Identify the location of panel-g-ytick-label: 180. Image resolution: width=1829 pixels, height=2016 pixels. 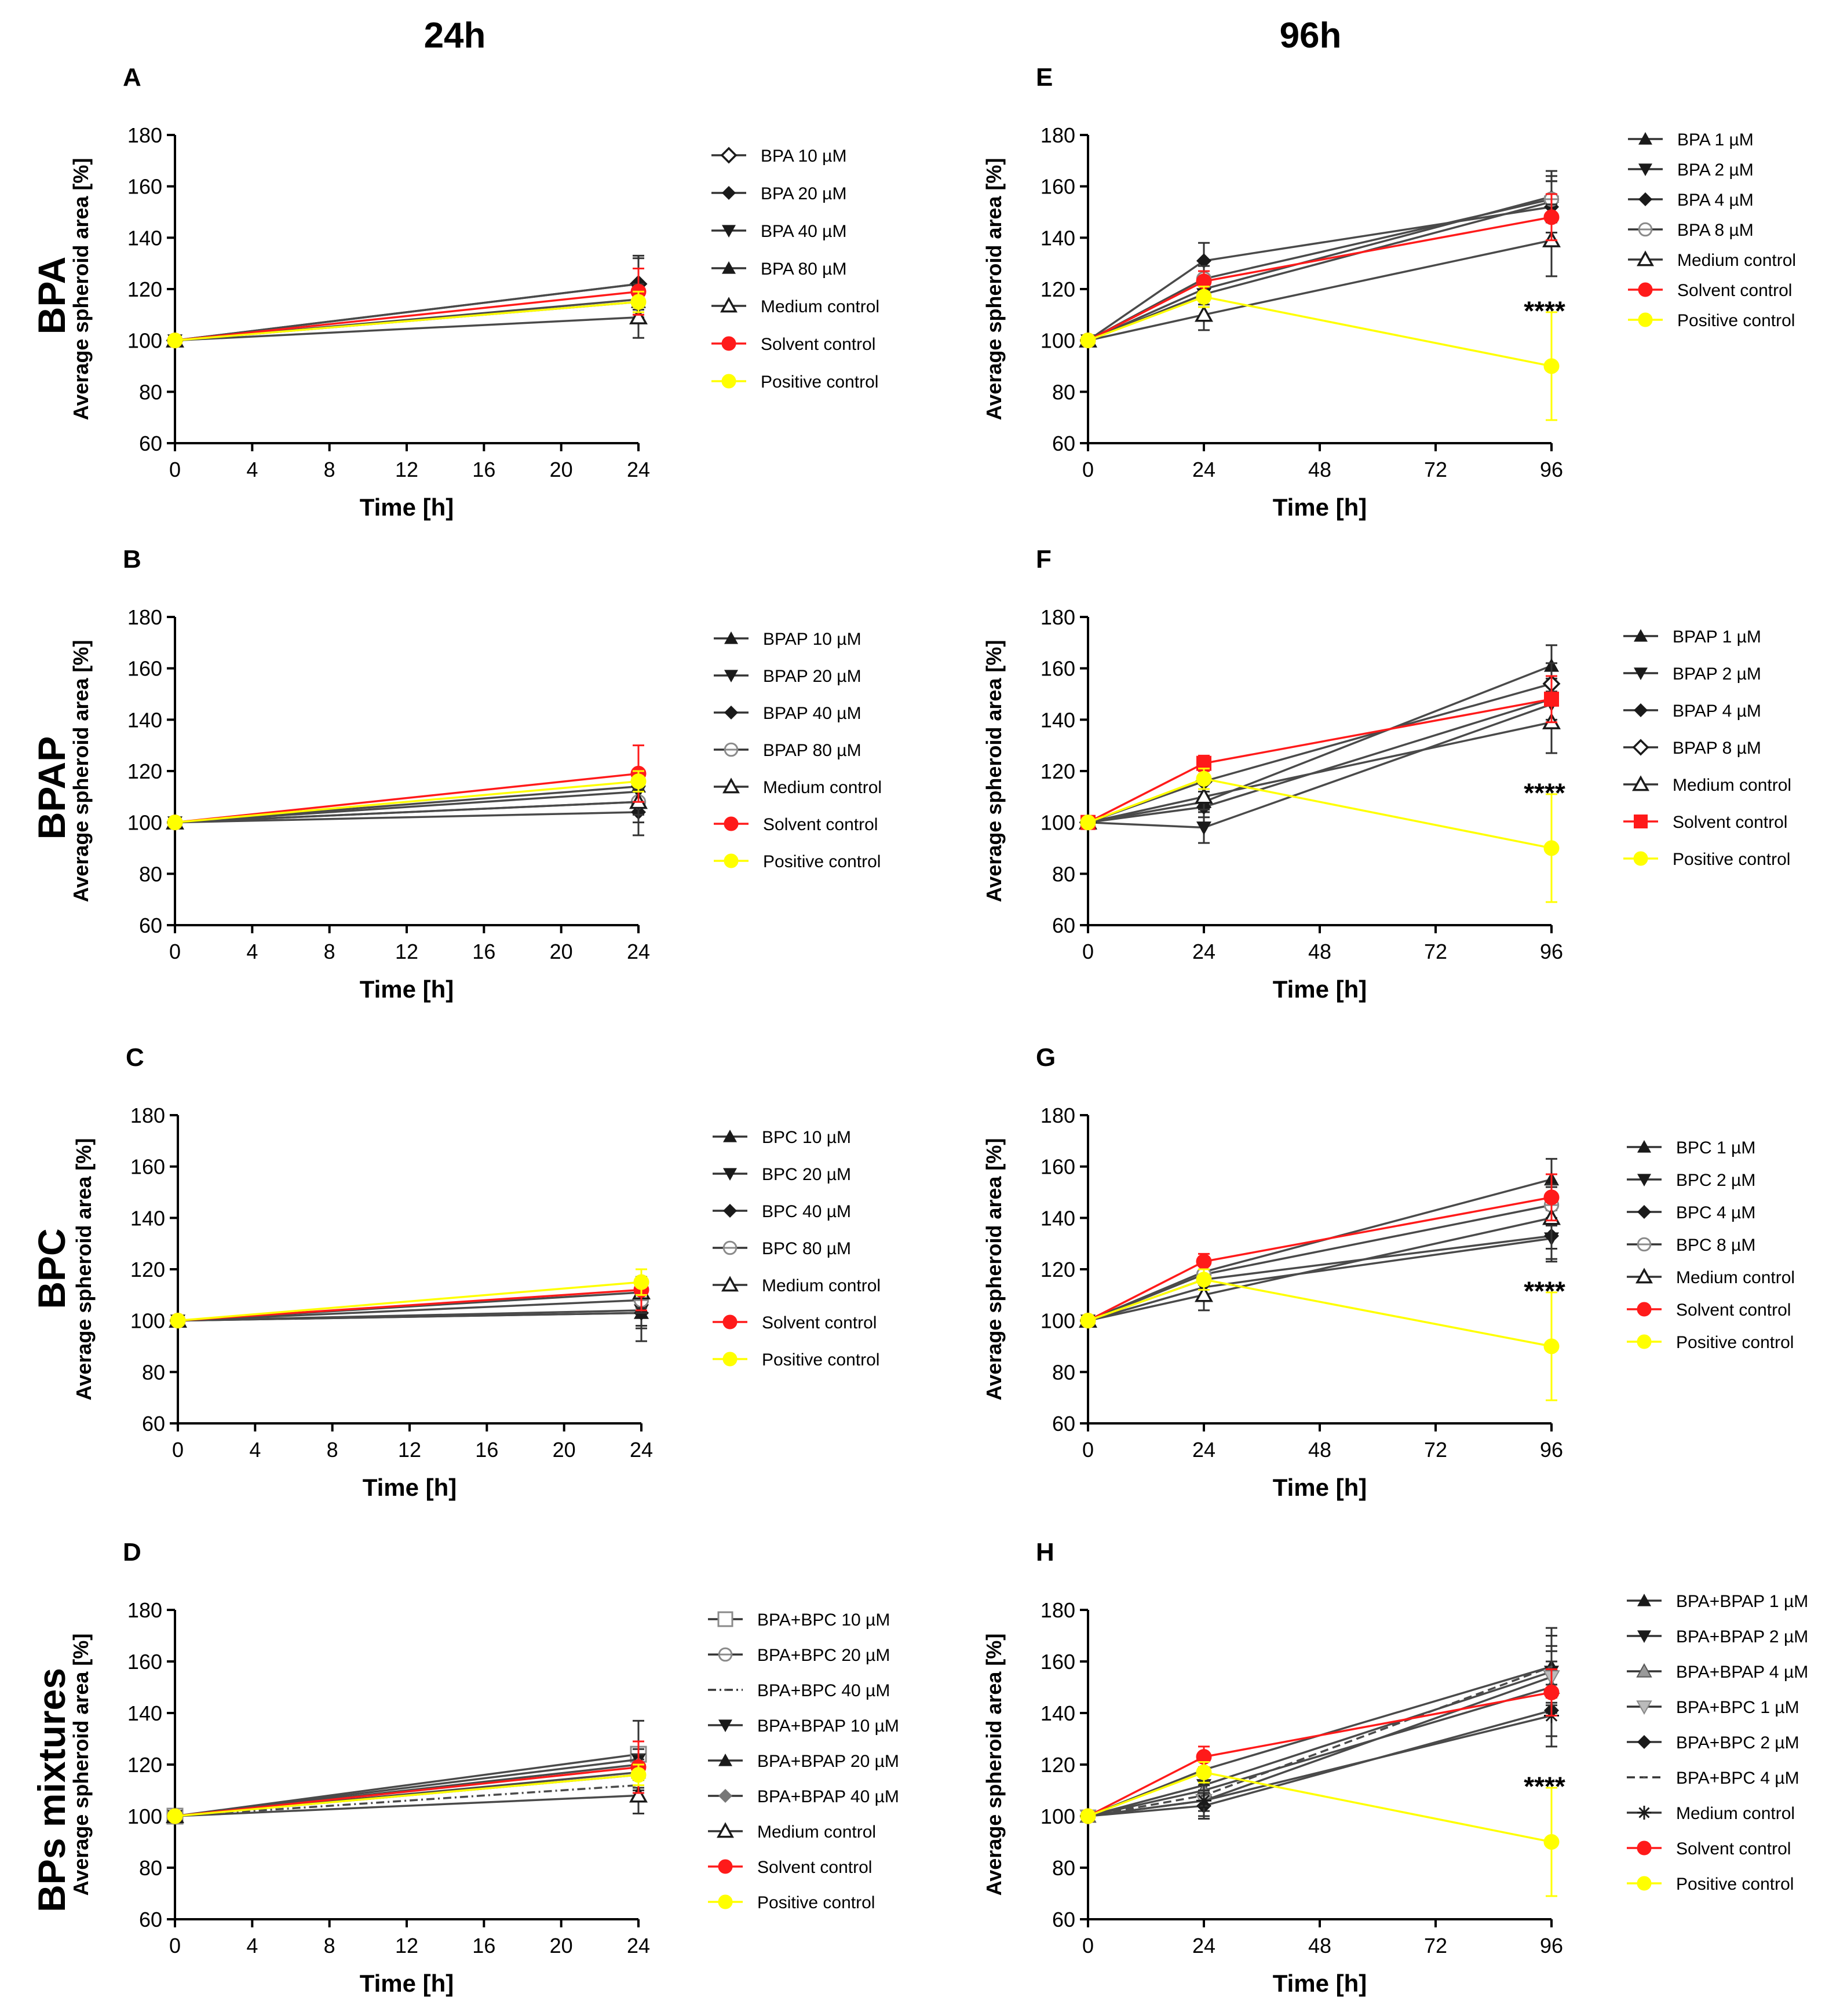
(1058, 1116).